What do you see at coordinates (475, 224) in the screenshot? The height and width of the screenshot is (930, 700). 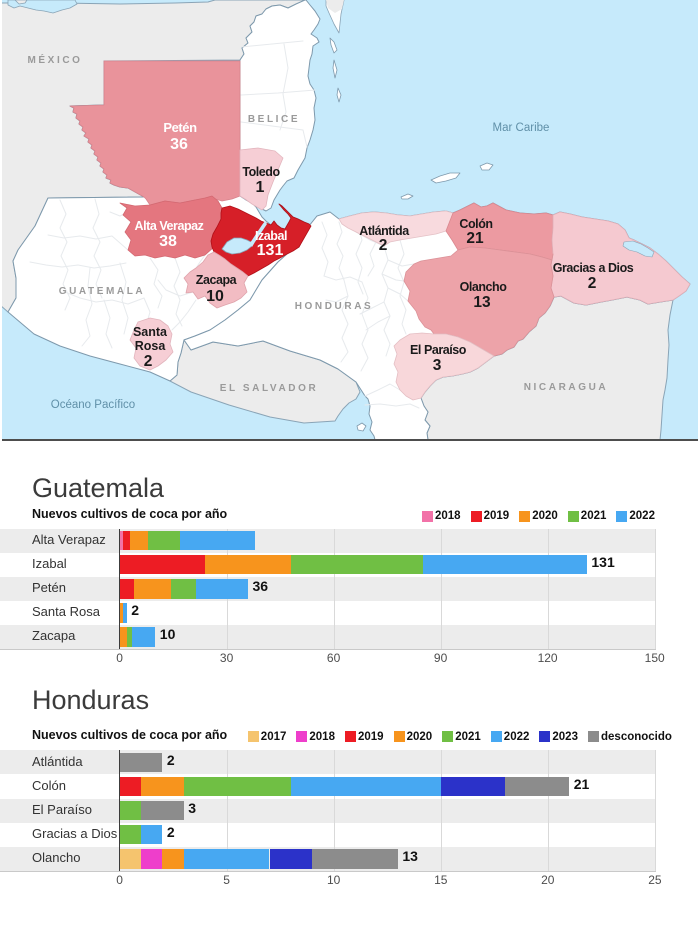 I see `svg-text: Colón` at bounding box center [475, 224].